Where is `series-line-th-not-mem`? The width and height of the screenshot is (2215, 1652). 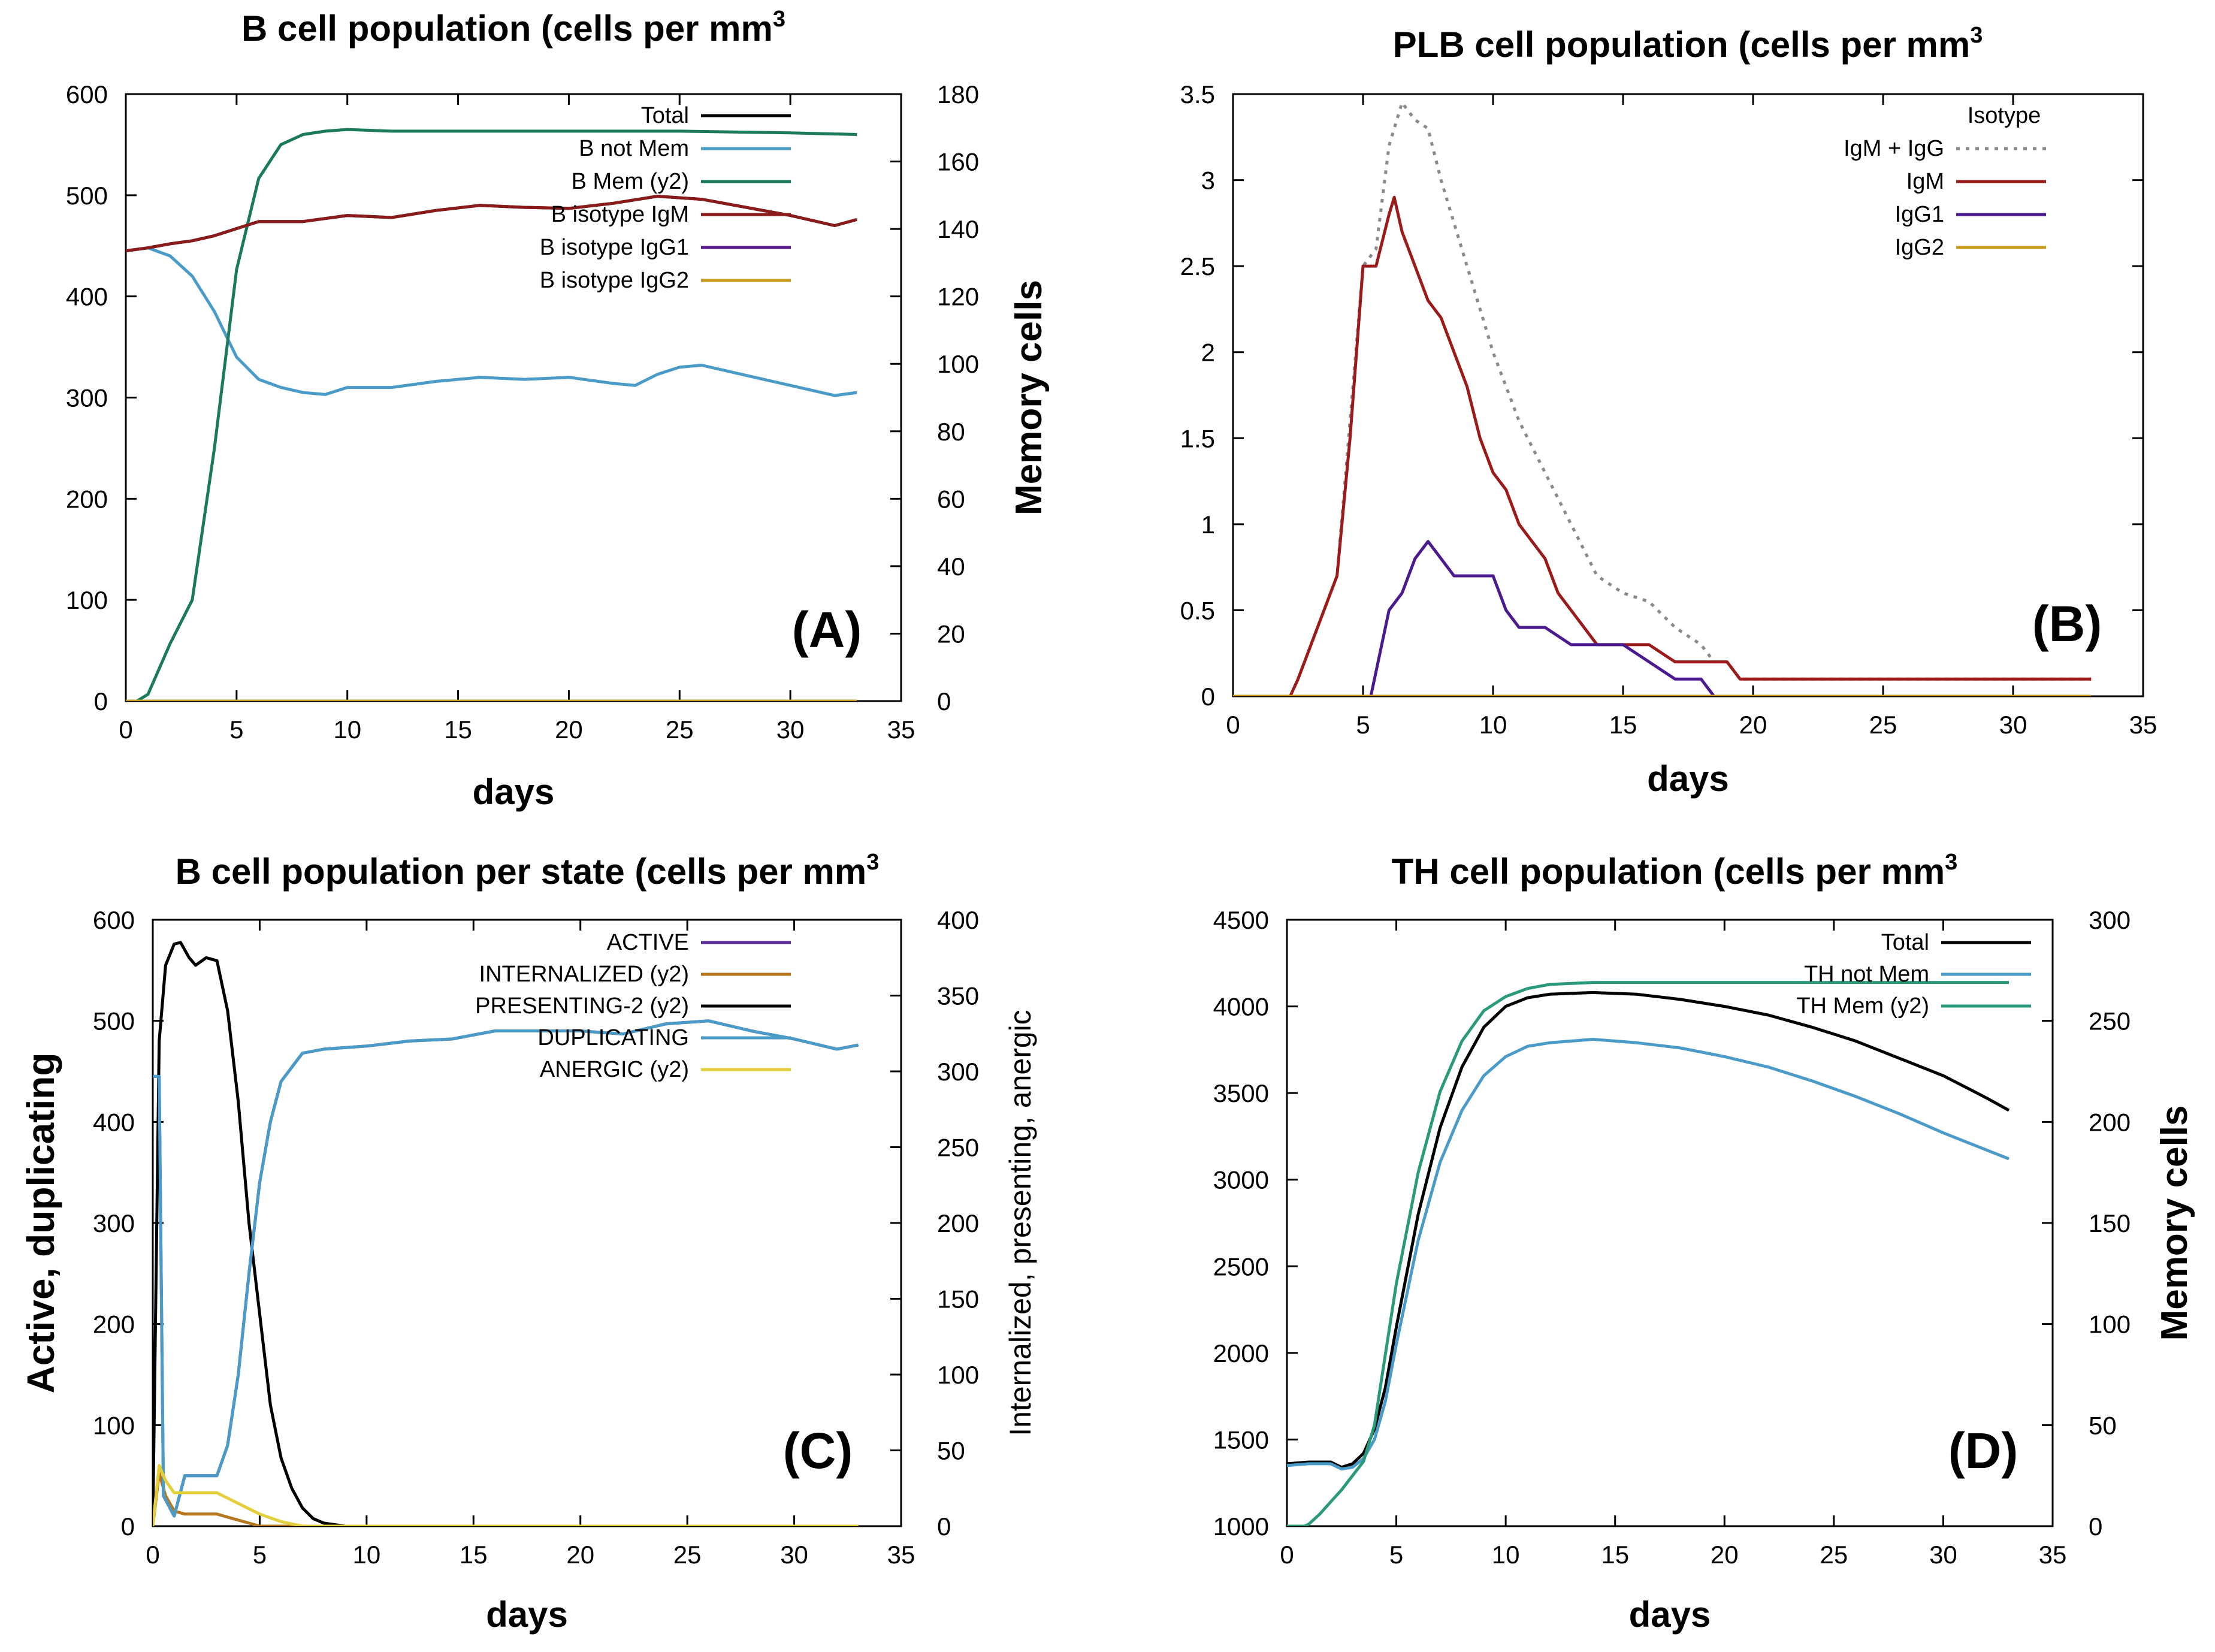 series-line-th-not-mem is located at coordinates (1648, 1254).